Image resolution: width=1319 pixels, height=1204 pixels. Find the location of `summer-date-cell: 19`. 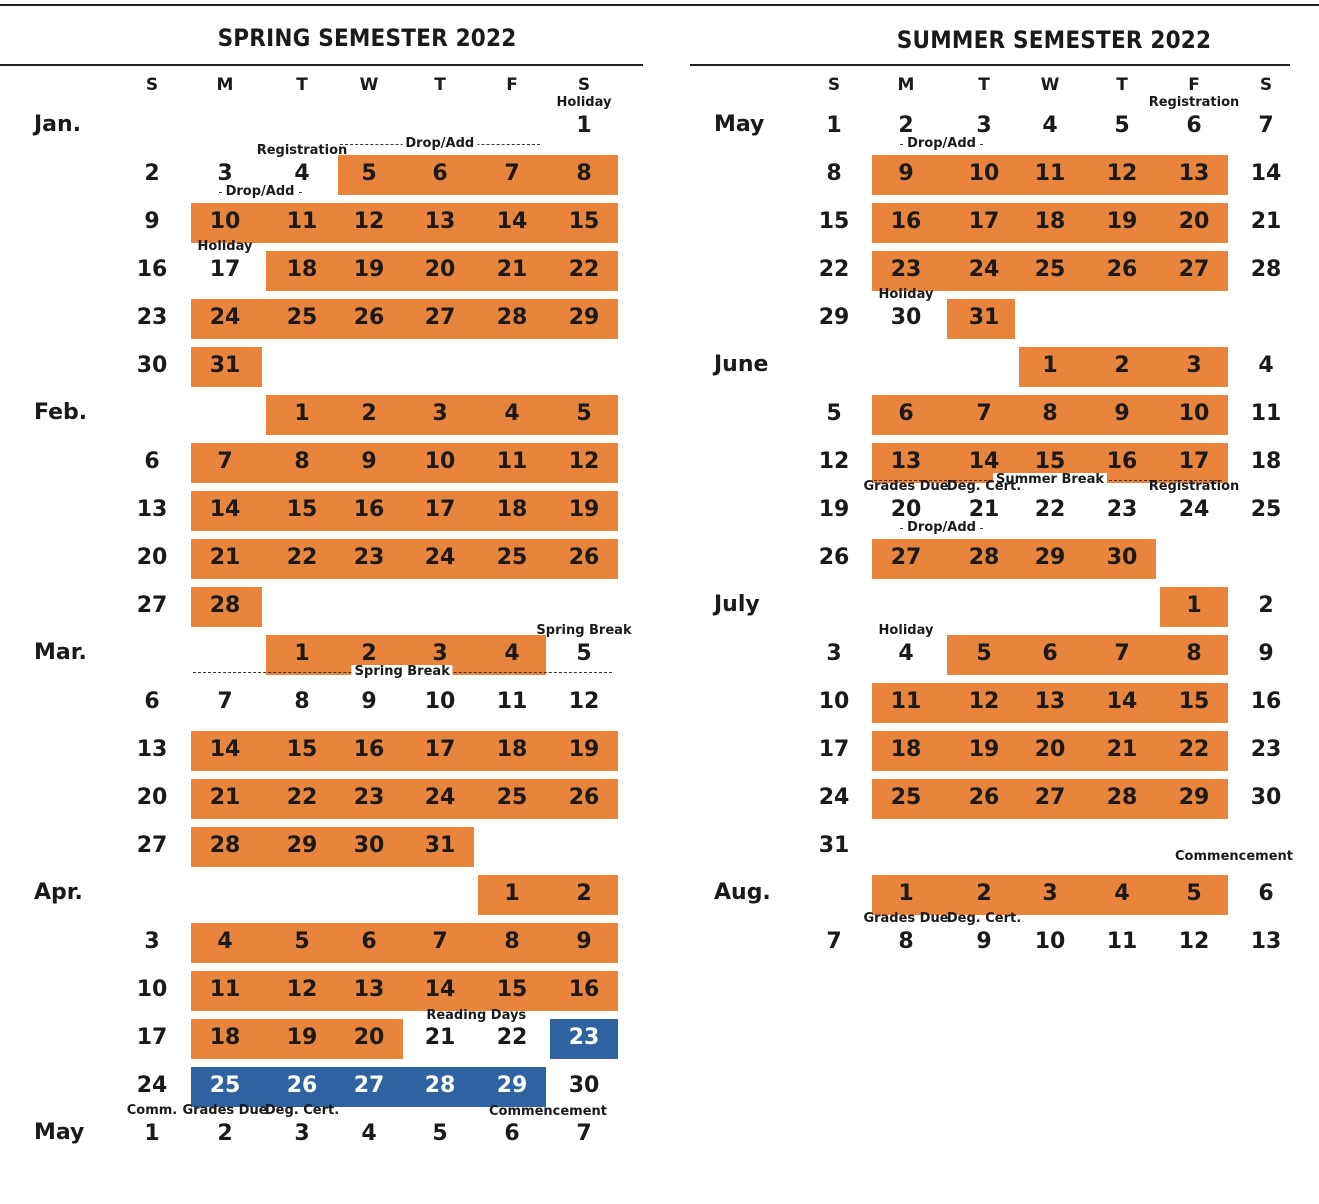

summer-date-cell: 19 is located at coordinates (984, 749).